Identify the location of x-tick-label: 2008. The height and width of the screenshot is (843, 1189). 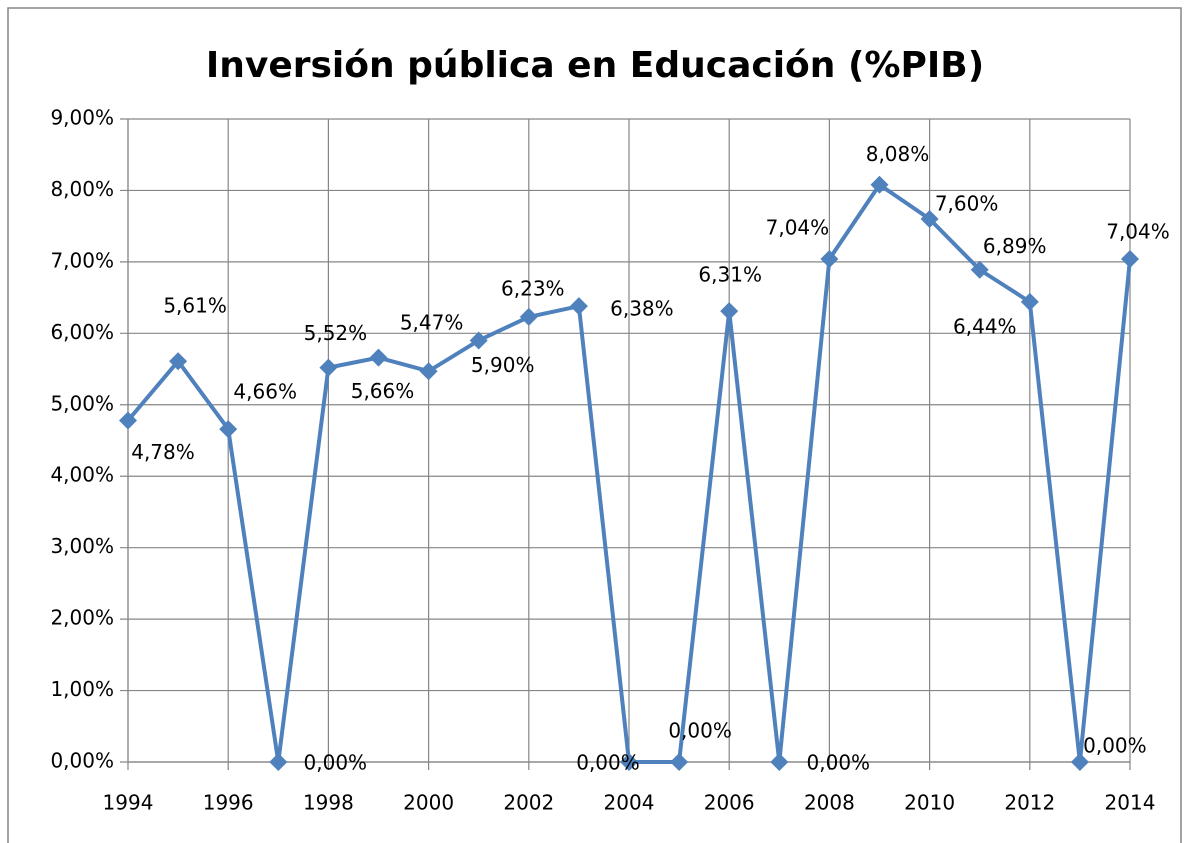
(829, 803).